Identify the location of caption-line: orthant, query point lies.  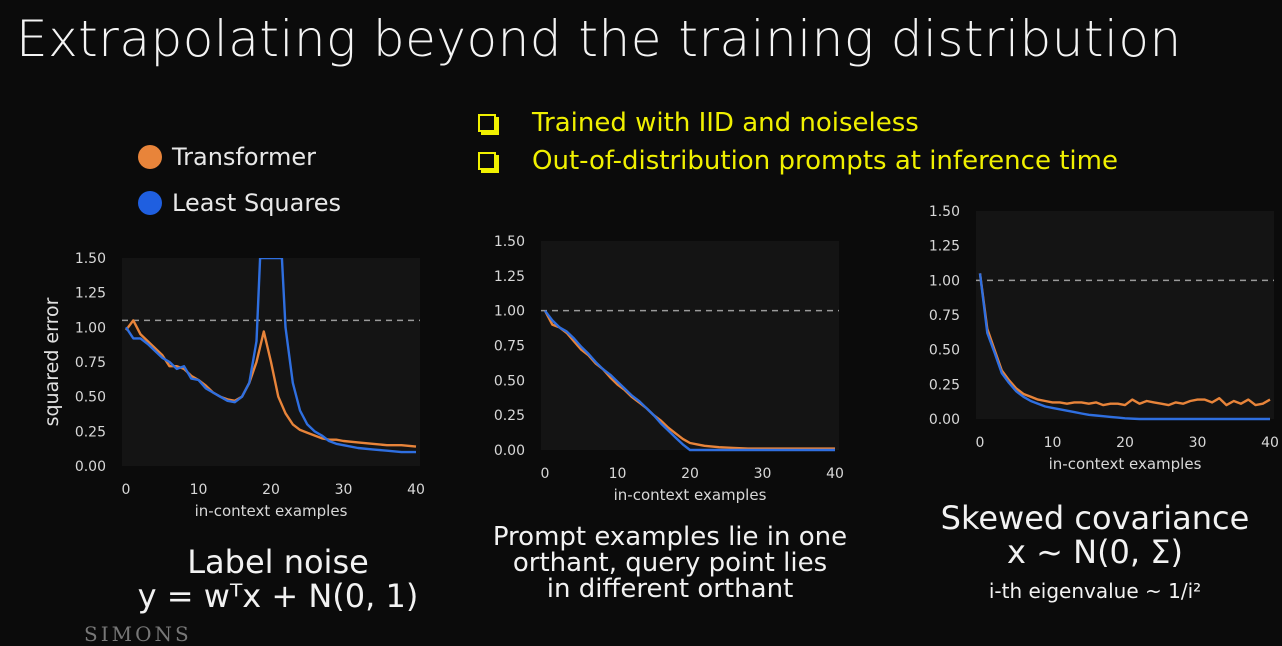
(670, 563).